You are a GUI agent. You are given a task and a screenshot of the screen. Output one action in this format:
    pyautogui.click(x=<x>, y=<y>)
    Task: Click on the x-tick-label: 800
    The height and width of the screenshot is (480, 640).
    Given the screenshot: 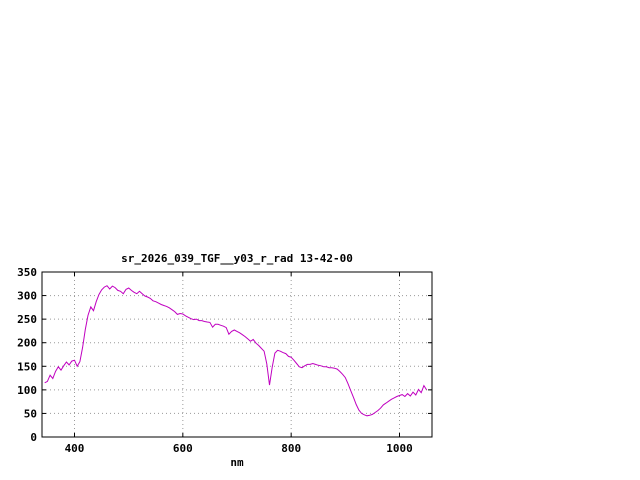 What is the action you would take?
    pyautogui.click(x=291, y=448)
    